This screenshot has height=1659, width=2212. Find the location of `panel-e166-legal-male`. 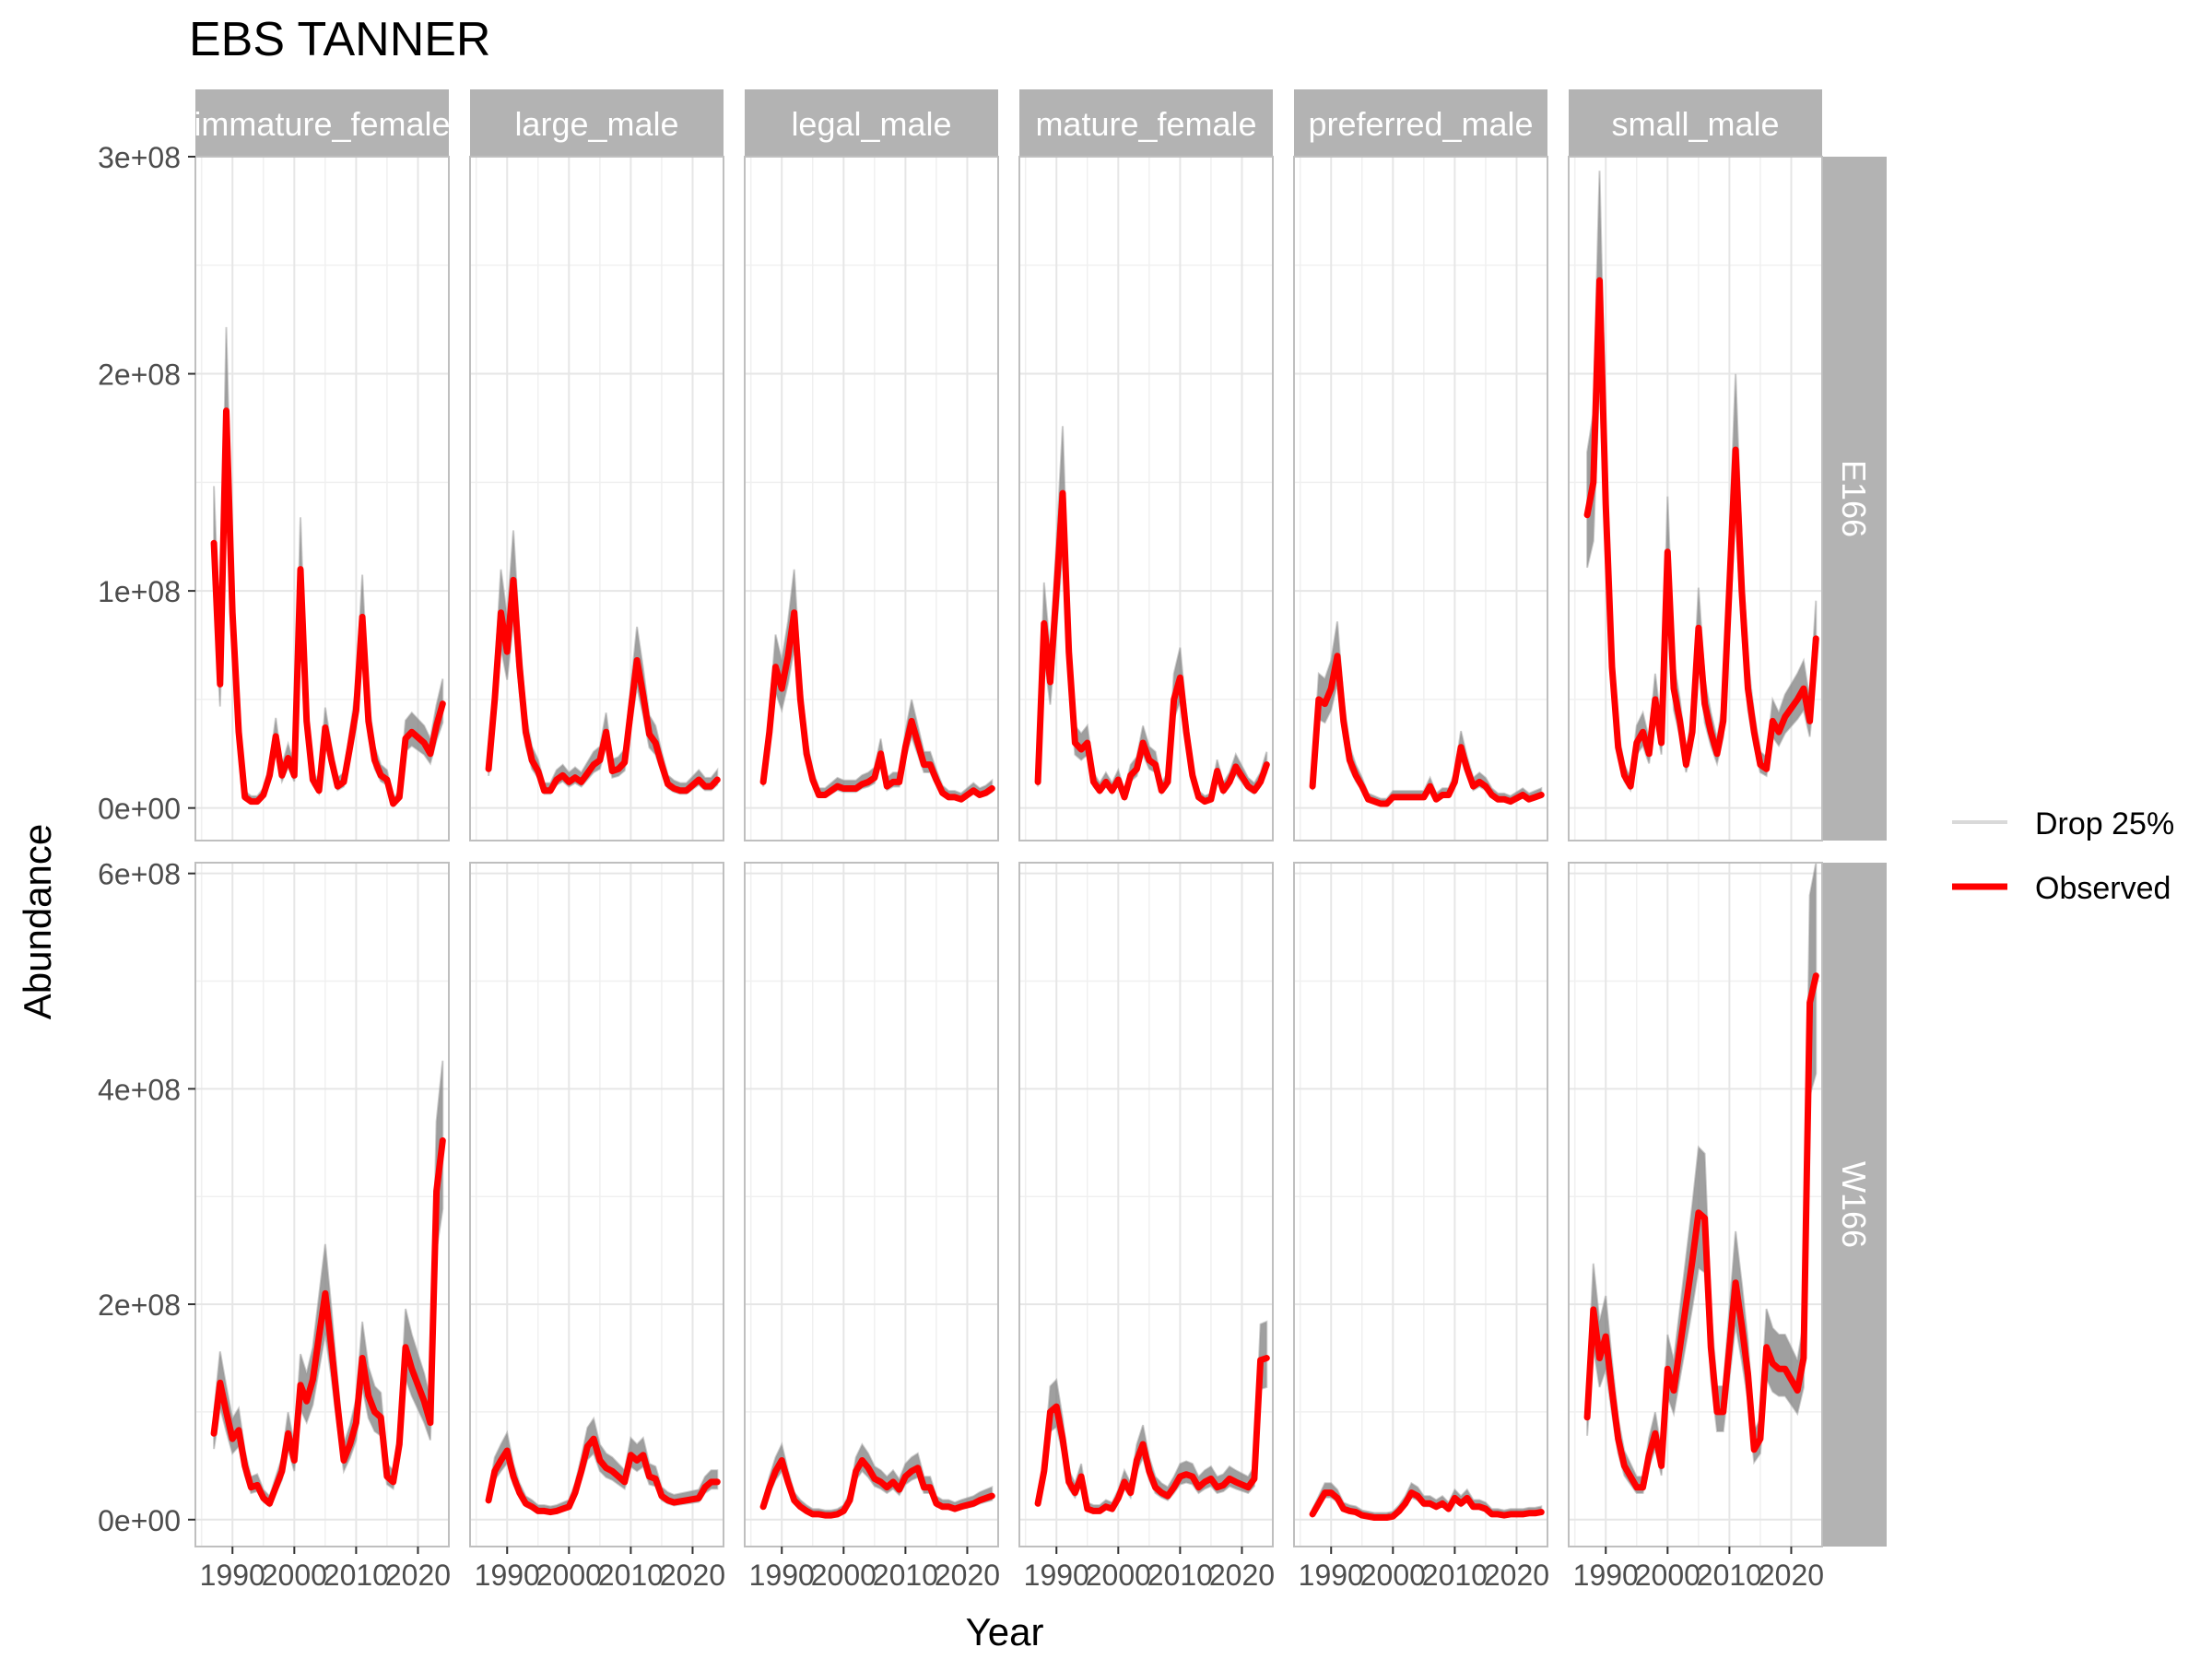

panel-e166-legal-male is located at coordinates (871, 498).